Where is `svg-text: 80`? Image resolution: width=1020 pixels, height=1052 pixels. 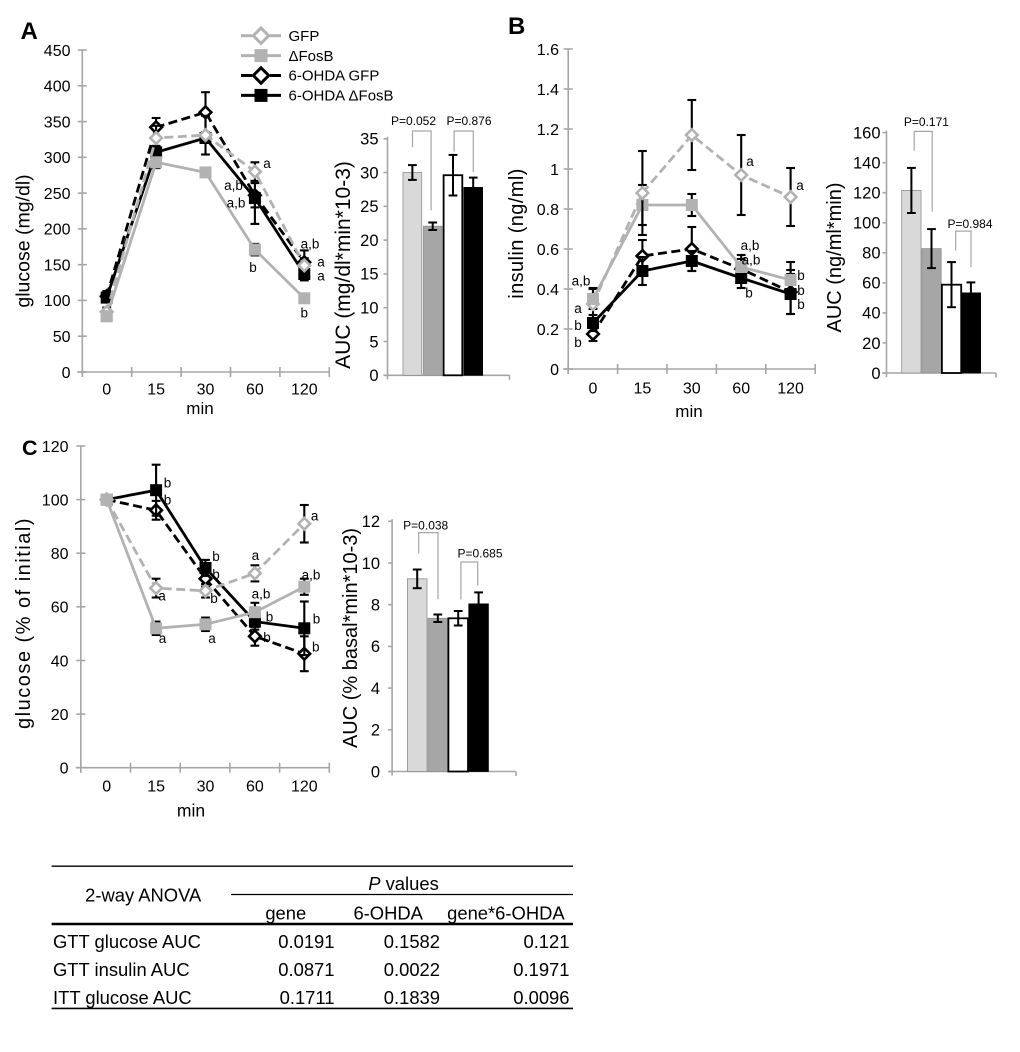
svg-text: 80 is located at coordinates (60, 554).